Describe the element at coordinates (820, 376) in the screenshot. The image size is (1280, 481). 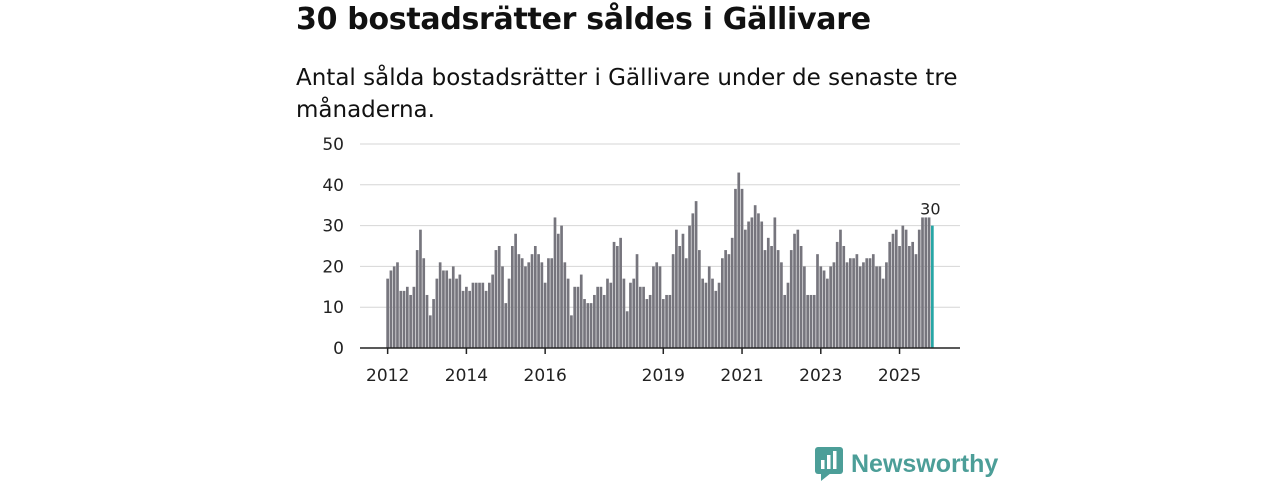
I see `x-tick-label: 2023` at that location.